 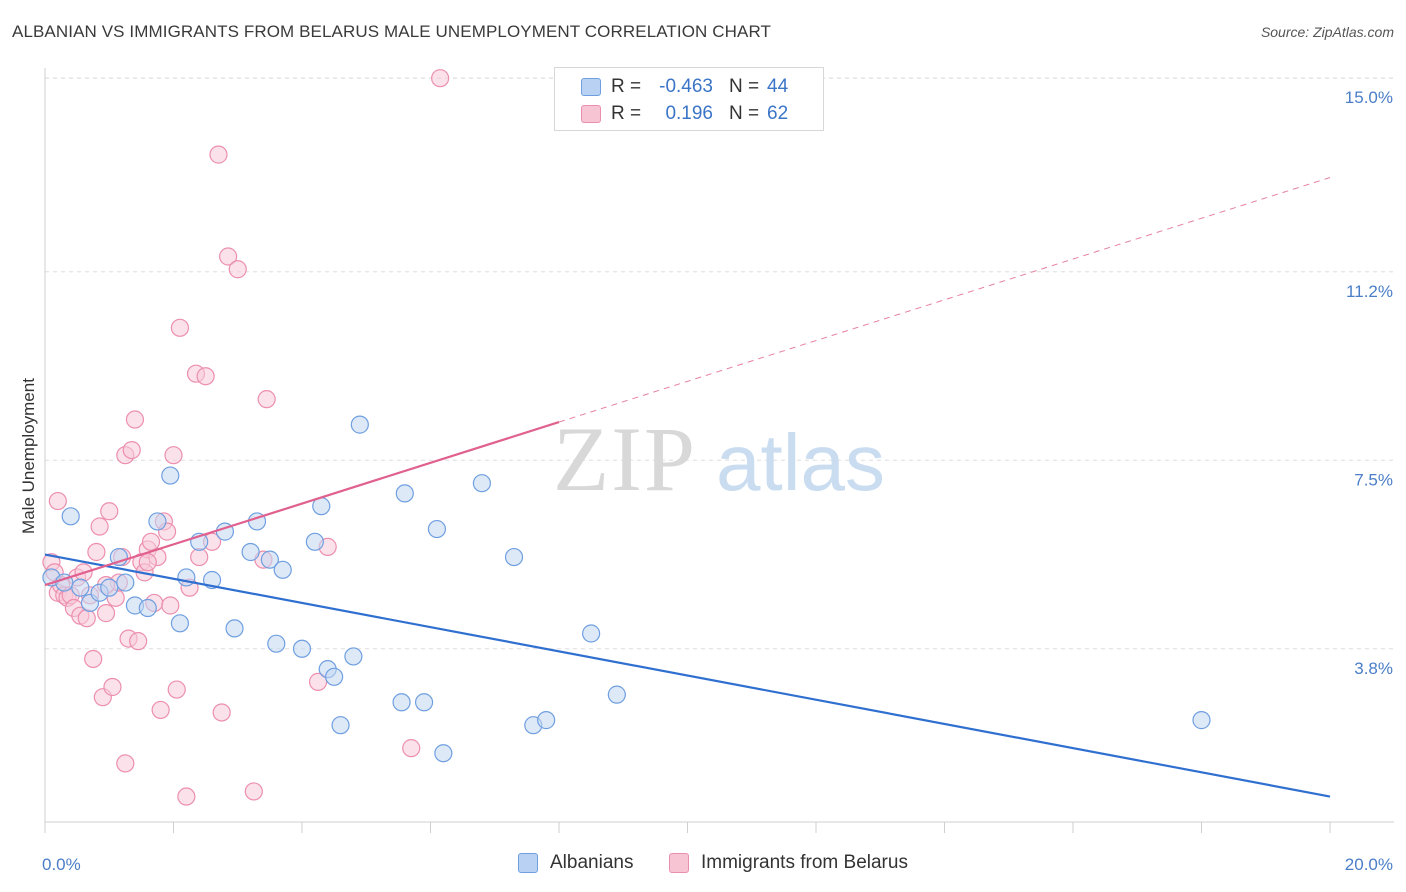 I want to click on legend-item-albanians: Albanians, so click(x=575, y=863).